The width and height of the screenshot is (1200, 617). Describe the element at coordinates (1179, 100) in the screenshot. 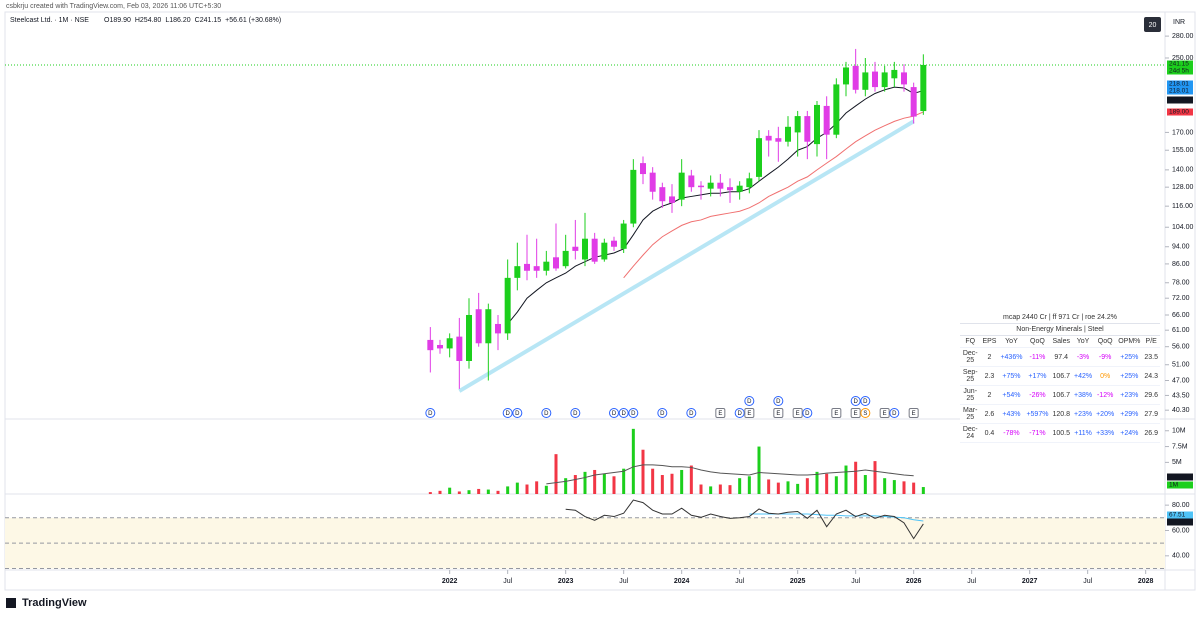

I see `price-badge-label: 211.16` at that location.